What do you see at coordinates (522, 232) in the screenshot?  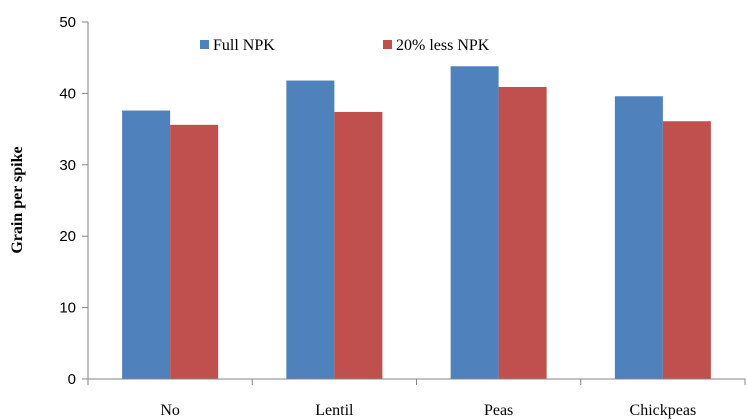 I see `bar-peas-20-less-npk` at bounding box center [522, 232].